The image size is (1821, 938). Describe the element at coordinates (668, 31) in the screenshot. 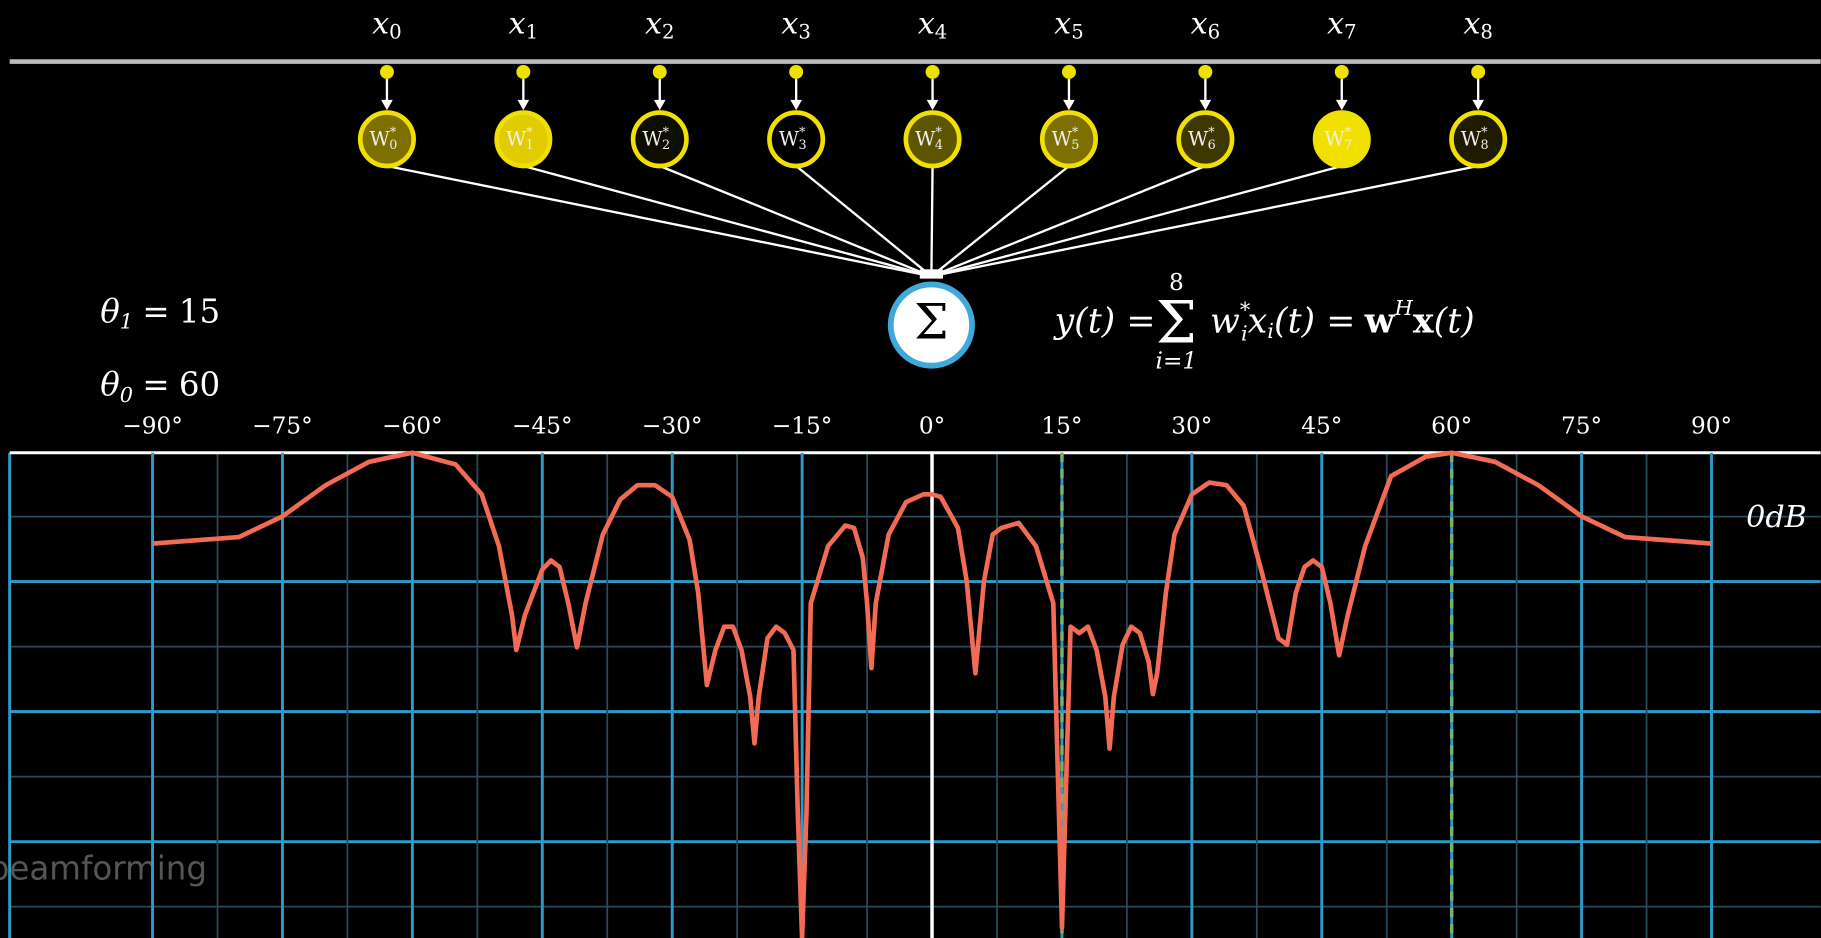

I see `input-part: 2` at that location.